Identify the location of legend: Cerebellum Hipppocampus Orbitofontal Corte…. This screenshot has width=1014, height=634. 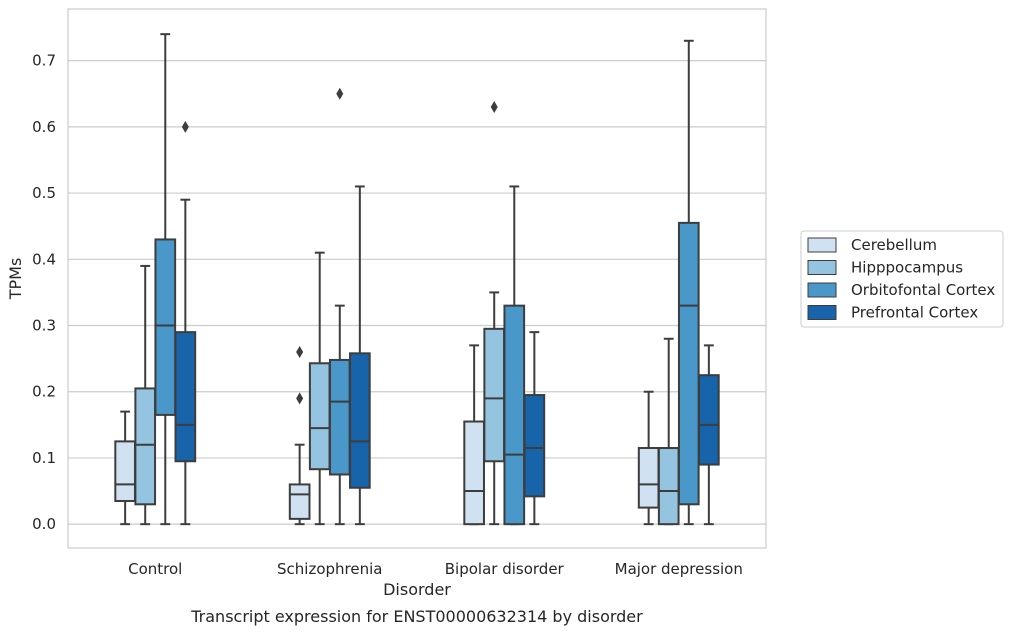
(902, 279).